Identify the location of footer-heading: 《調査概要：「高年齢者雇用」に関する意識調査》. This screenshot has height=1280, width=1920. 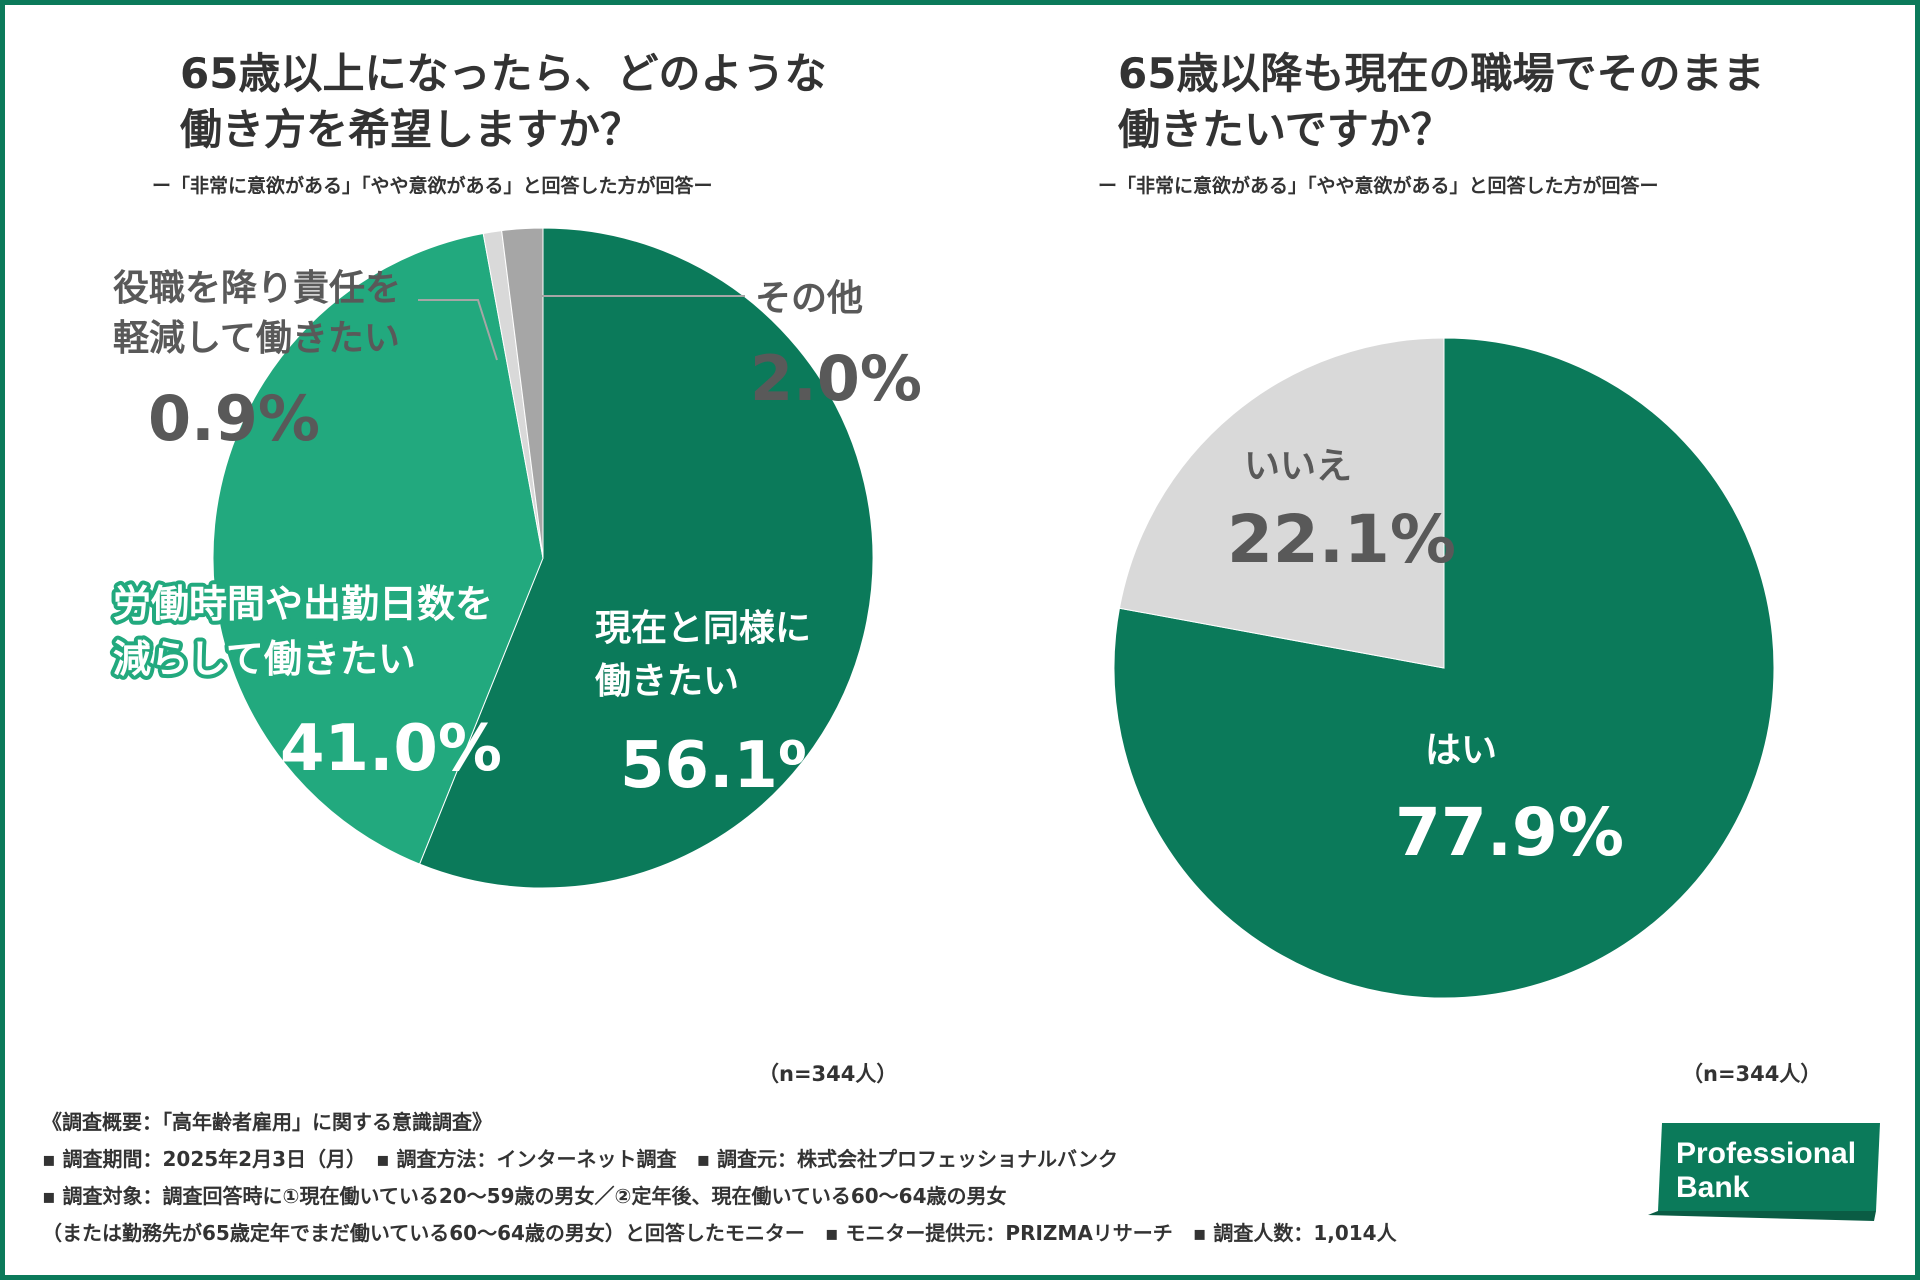
(267, 1122).